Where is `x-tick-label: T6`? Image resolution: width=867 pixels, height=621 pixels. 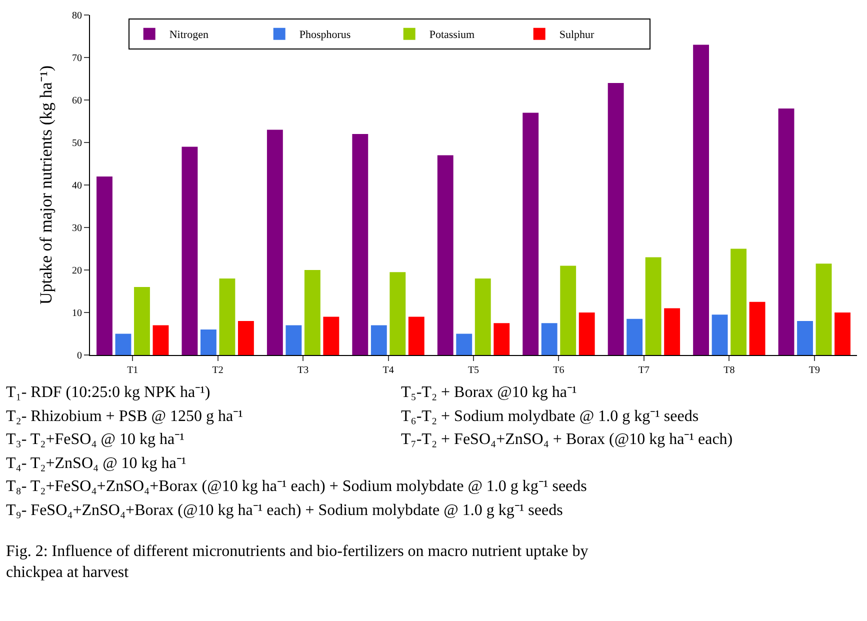
x-tick-label: T6 is located at coordinates (558, 370).